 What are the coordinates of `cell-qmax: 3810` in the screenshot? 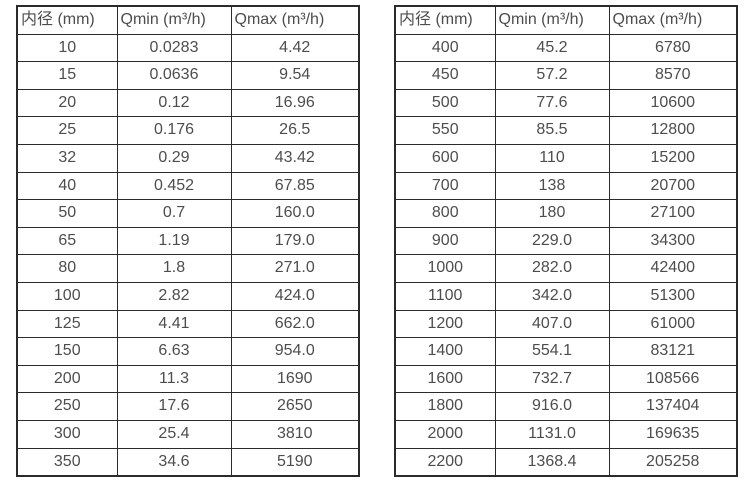 It's located at (295, 434).